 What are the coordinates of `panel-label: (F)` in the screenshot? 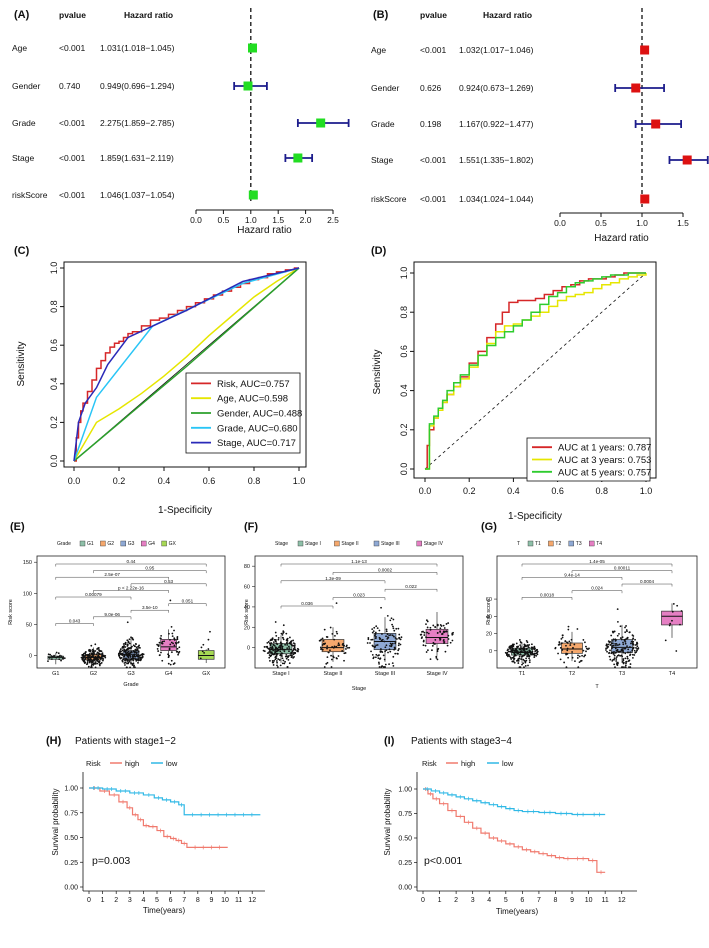 It's located at (251, 527).